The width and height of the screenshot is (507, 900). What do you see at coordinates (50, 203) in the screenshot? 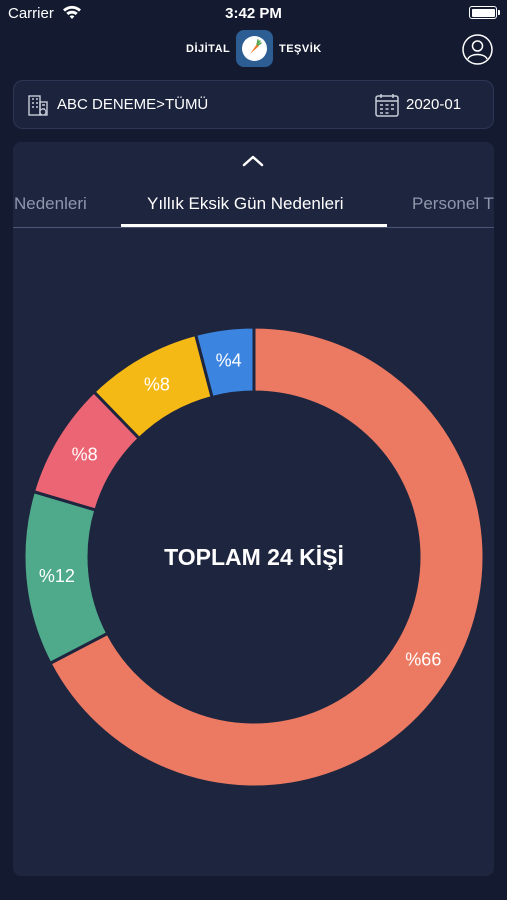
I see `tab-reasons-partial: Nedenleri` at bounding box center [50, 203].